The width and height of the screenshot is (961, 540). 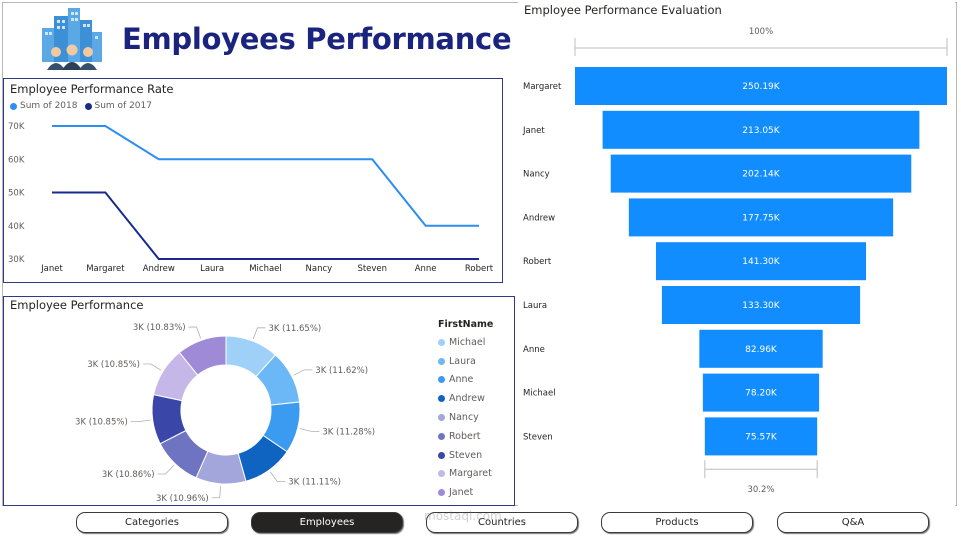 I want to click on legend-label: Robert, so click(x=465, y=436).